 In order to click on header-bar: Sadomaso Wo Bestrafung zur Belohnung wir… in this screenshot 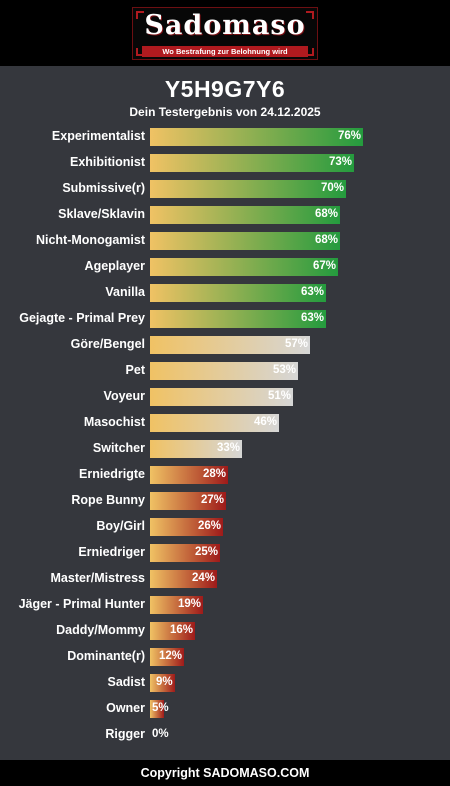, I will do `click(225, 33)`.